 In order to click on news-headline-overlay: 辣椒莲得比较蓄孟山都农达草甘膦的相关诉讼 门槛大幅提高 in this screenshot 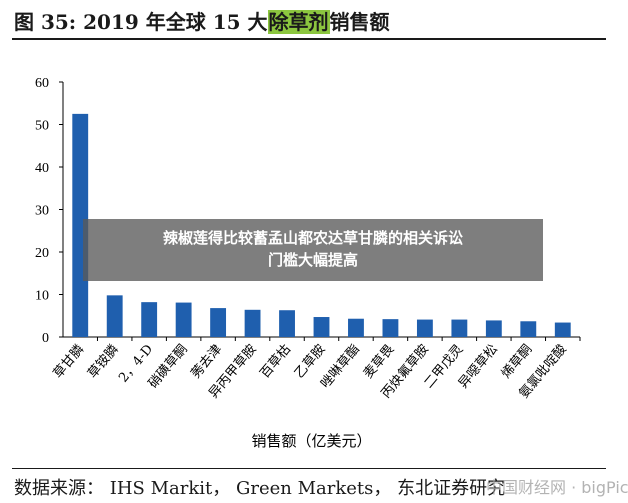, I will do `click(313, 250)`.